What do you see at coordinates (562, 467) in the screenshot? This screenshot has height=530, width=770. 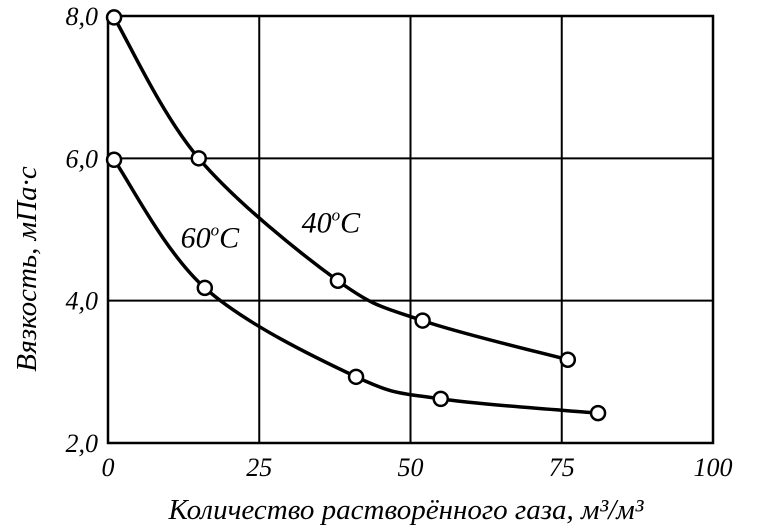 I see `x-tick-label: 75` at bounding box center [562, 467].